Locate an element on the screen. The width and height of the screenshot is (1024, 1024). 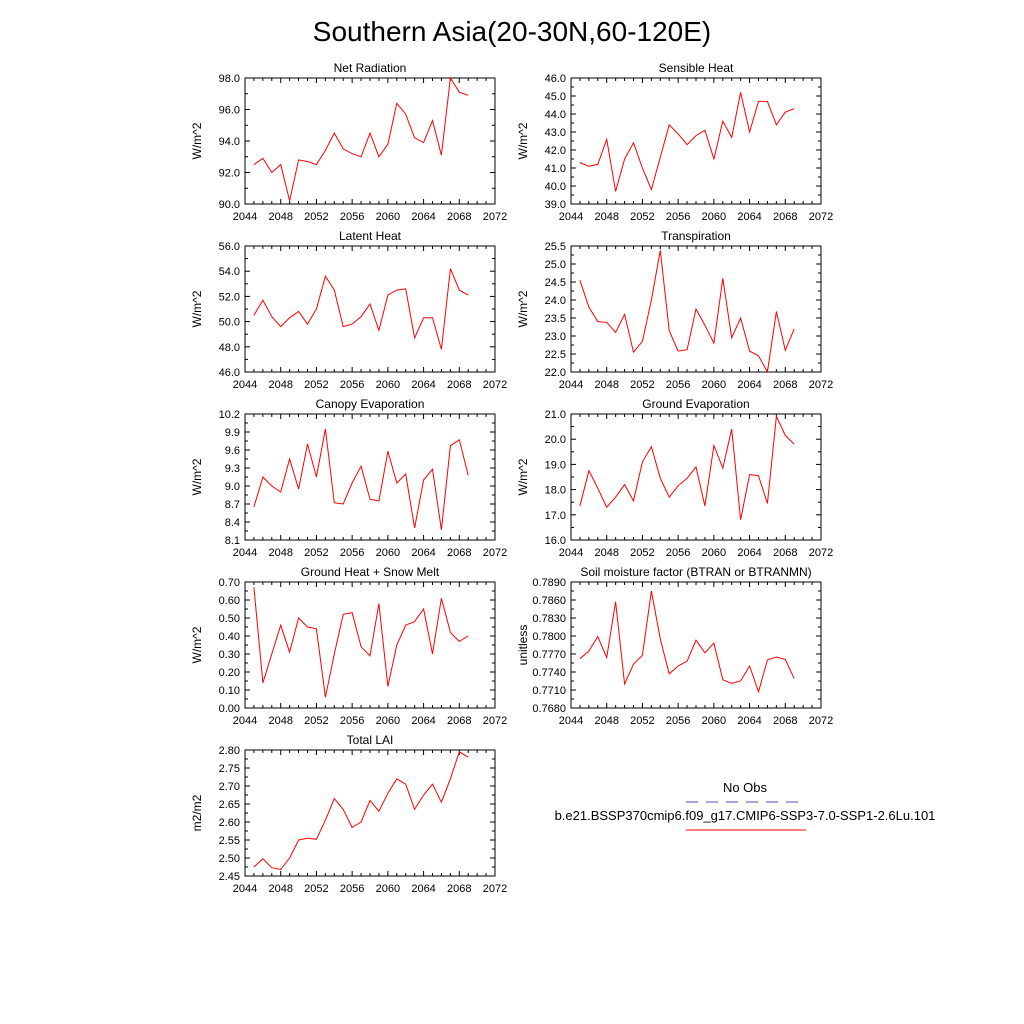
y-tick-label: 2.70 is located at coordinates (229, 787).